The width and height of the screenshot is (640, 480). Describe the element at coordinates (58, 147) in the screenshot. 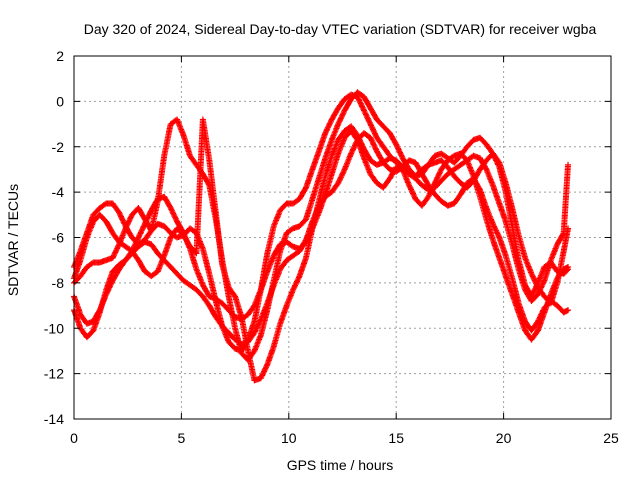

I see `y-tick-label: -2` at that location.